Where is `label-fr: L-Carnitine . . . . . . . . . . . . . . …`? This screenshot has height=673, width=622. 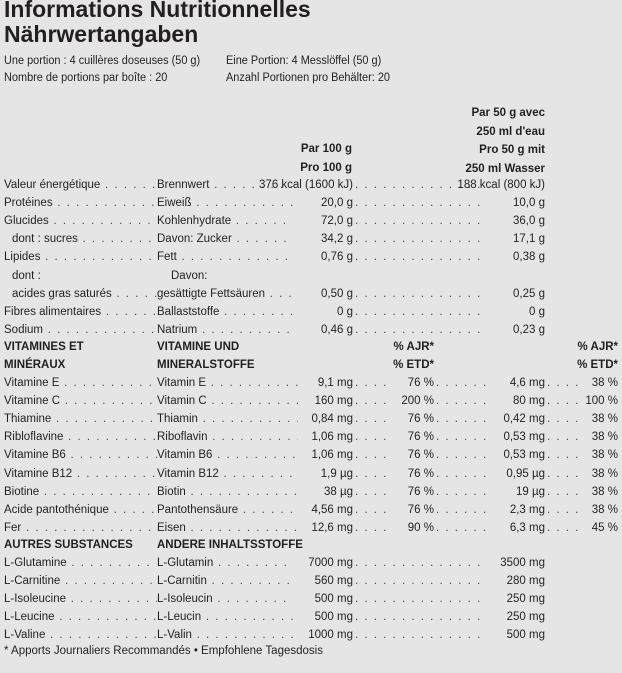
label-fr: L-Carnitine . . . . . . . . . . . . . . … is located at coordinates (80, 581).